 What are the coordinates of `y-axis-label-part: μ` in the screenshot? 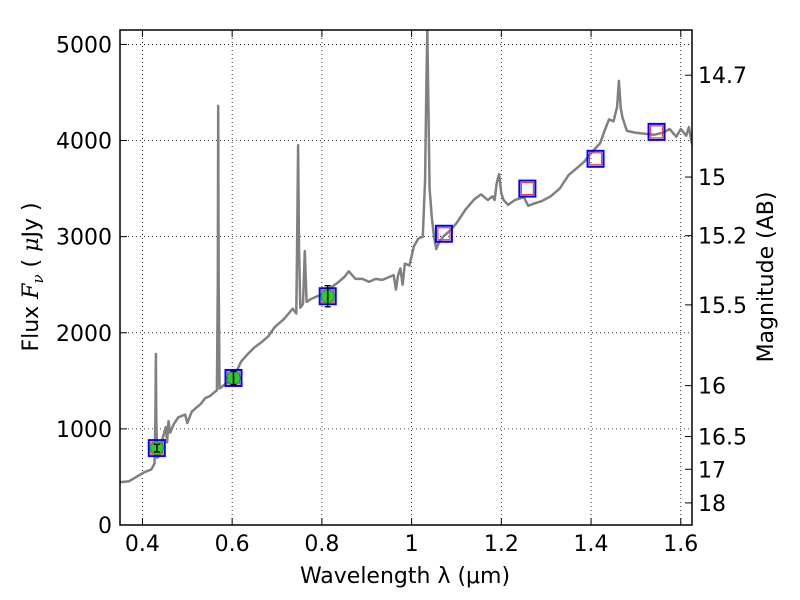 It's located at (31, 245).